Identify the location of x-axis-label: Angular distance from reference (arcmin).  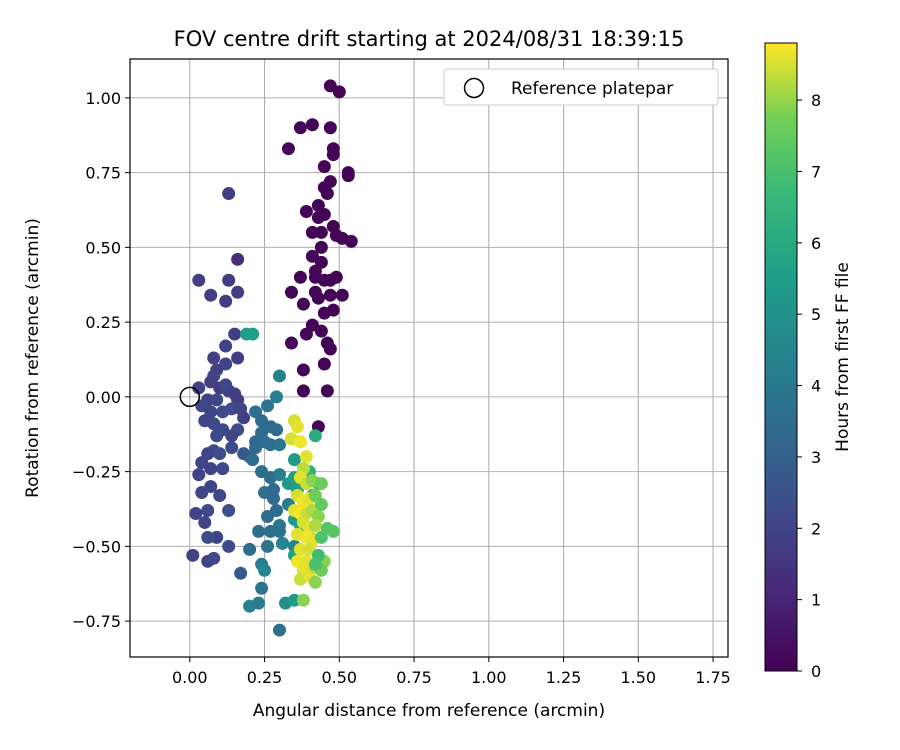
(429, 711).